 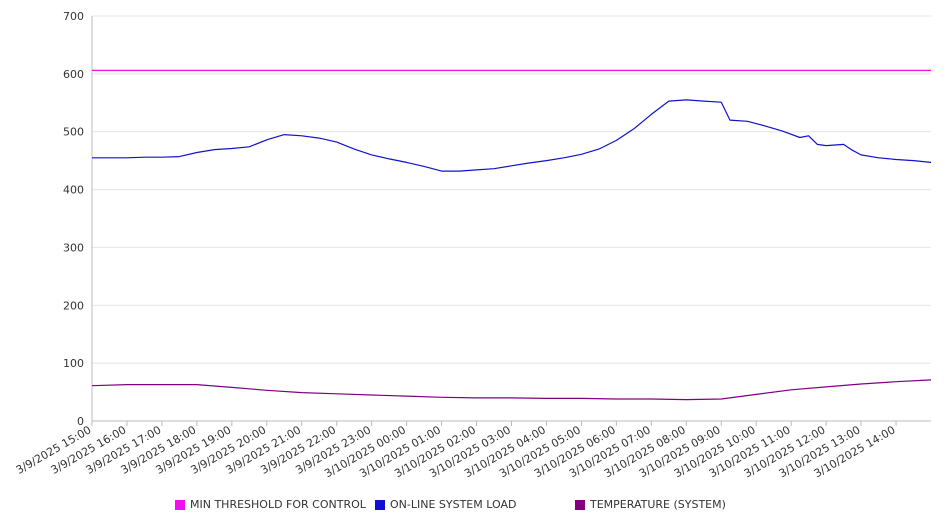 I want to click on y-tick-label: 300, so click(x=73, y=247).